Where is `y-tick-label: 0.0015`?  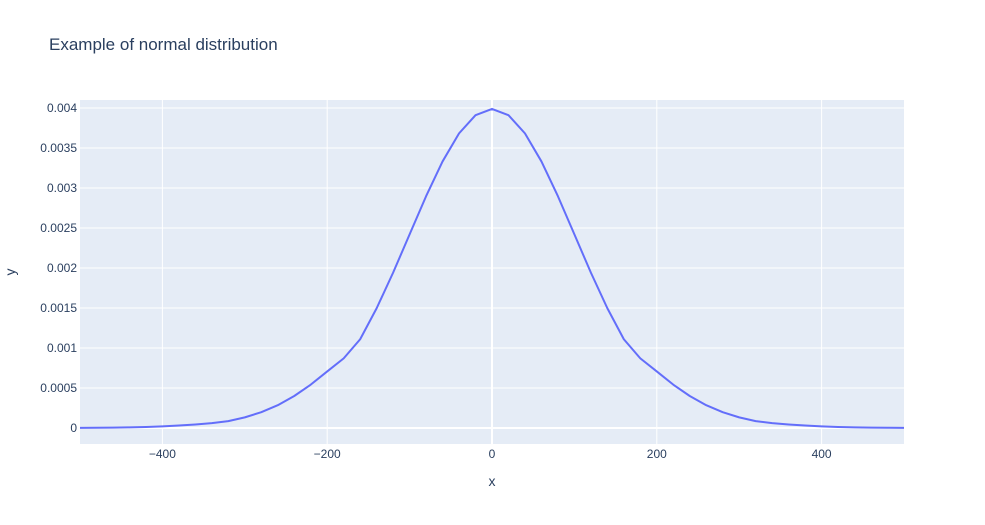
y-tick-label: 0.0015 is located at coordinates (58, 308).